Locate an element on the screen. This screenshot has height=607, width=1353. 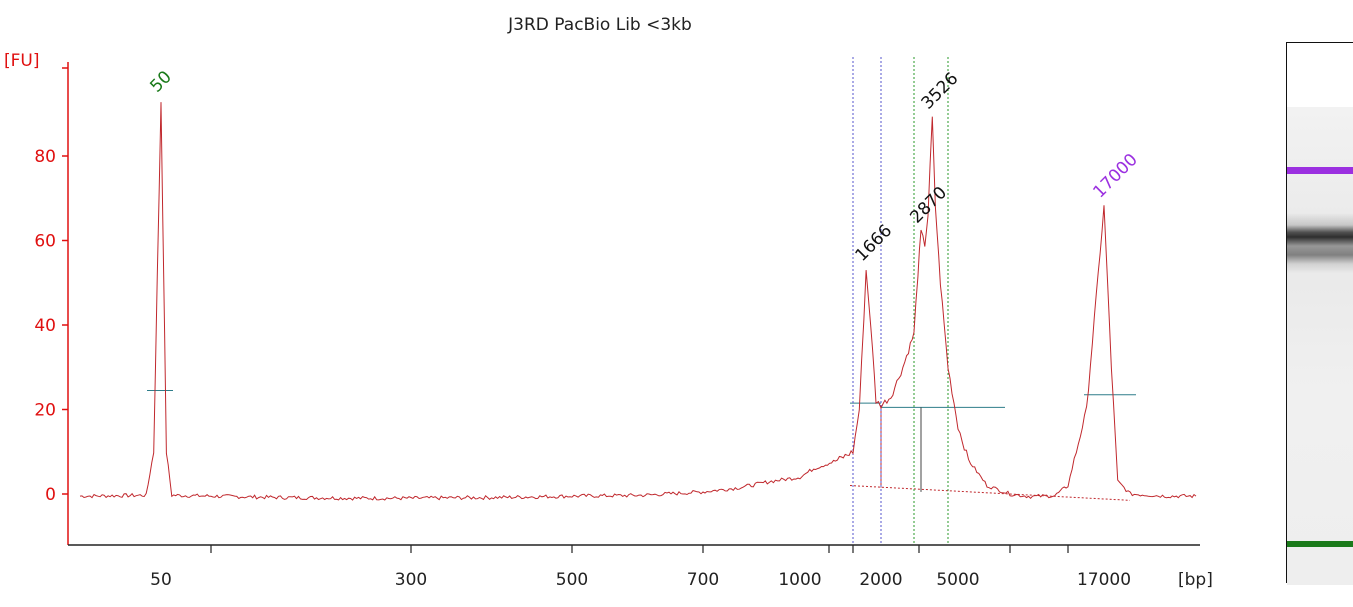
y-tick-label: 20 is located at coordinates (45, 411).